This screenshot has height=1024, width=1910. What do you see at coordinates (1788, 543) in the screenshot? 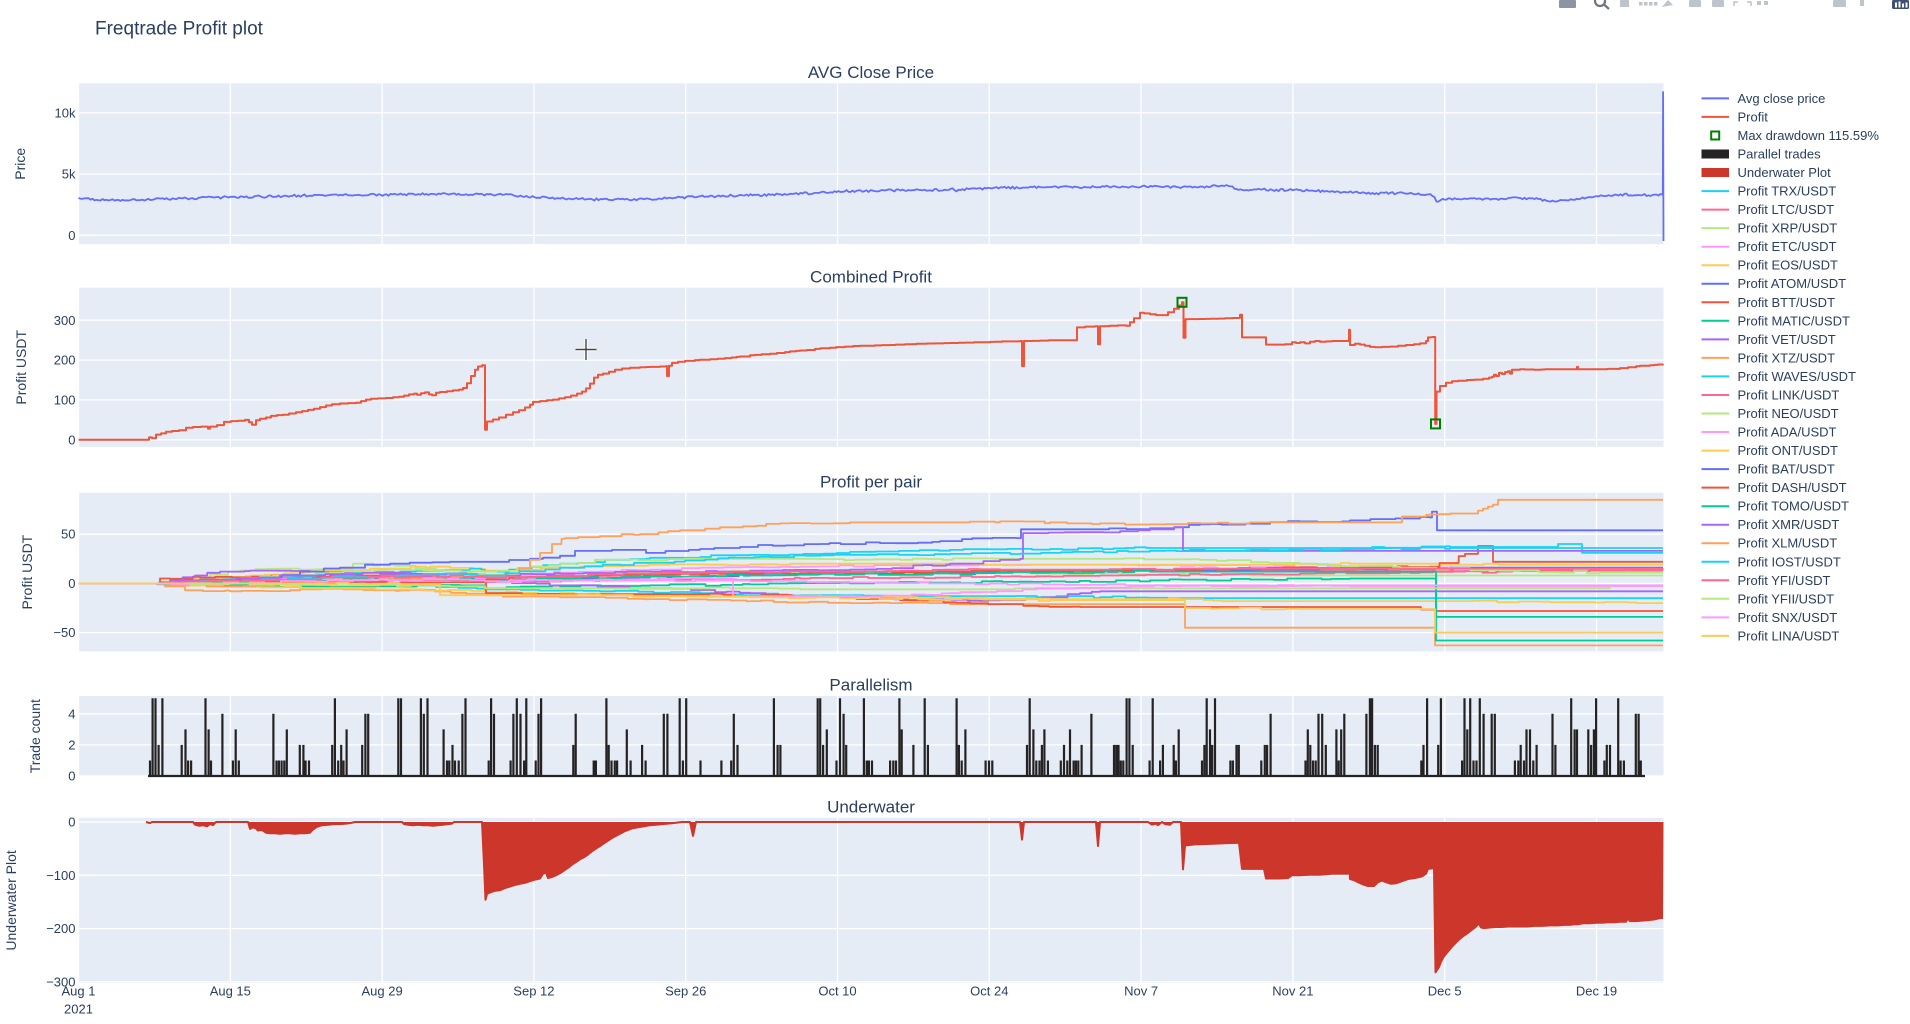
I see `svg-text: Profit XLM/USDT` at bounding box center [1788, 543].